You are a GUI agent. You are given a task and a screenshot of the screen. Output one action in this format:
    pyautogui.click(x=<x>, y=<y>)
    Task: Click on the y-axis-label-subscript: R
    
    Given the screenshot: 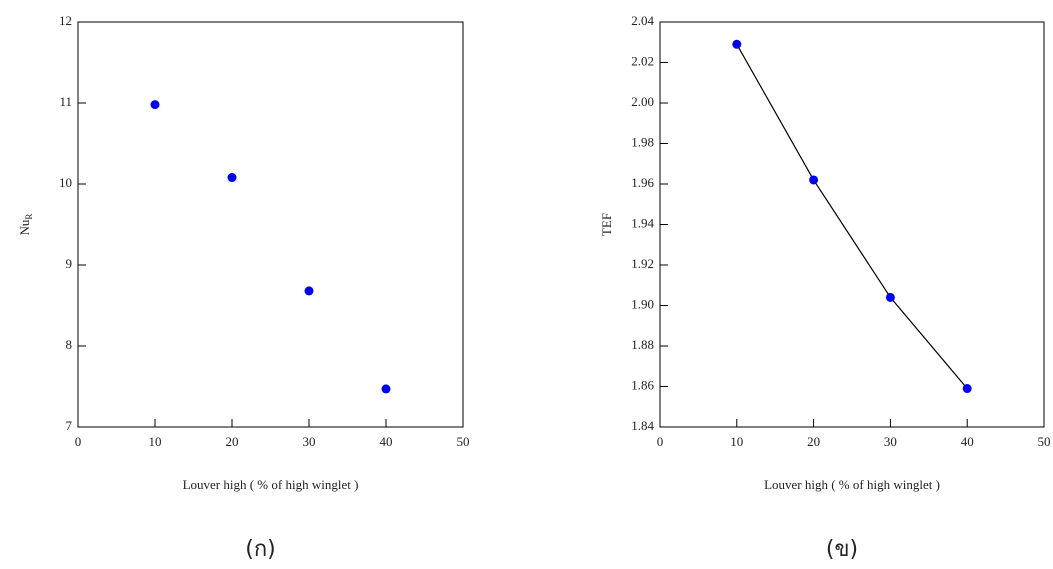 What is the action you would take?
    pyautogui.click(x=29, y=217)
    